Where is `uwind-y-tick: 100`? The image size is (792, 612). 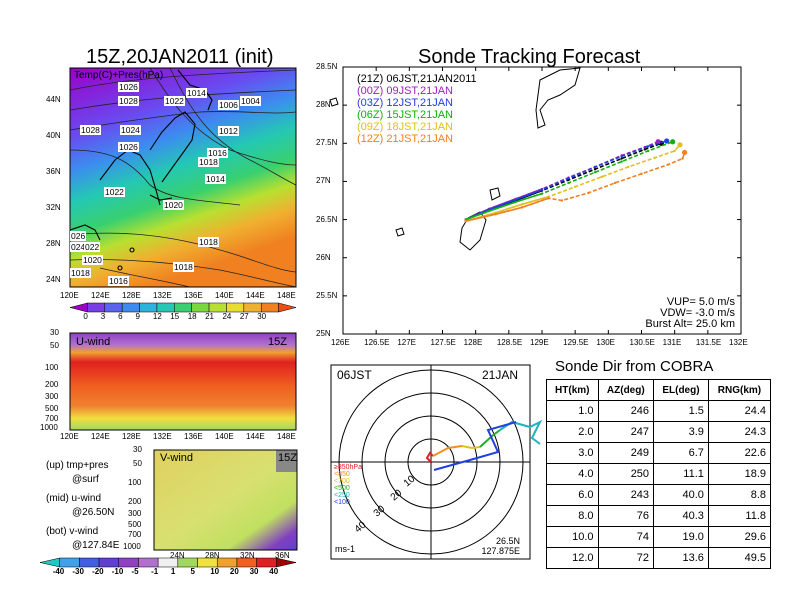 uwind-y-tick: 100 is located at coordinates (52, 367).